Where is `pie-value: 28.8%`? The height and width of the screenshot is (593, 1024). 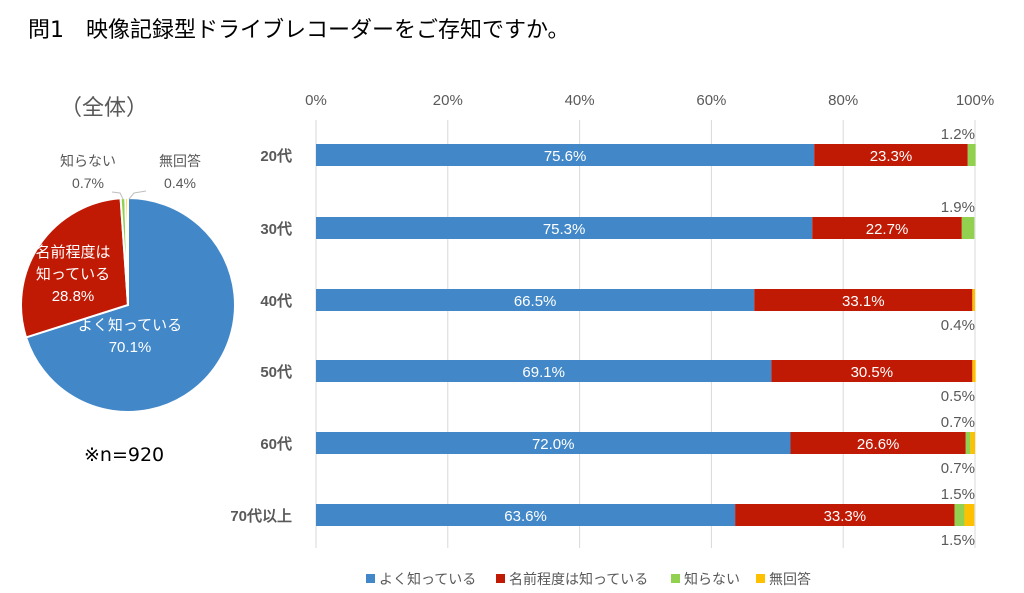
pie-value: 28.8% is located at coordinates (73, 296).